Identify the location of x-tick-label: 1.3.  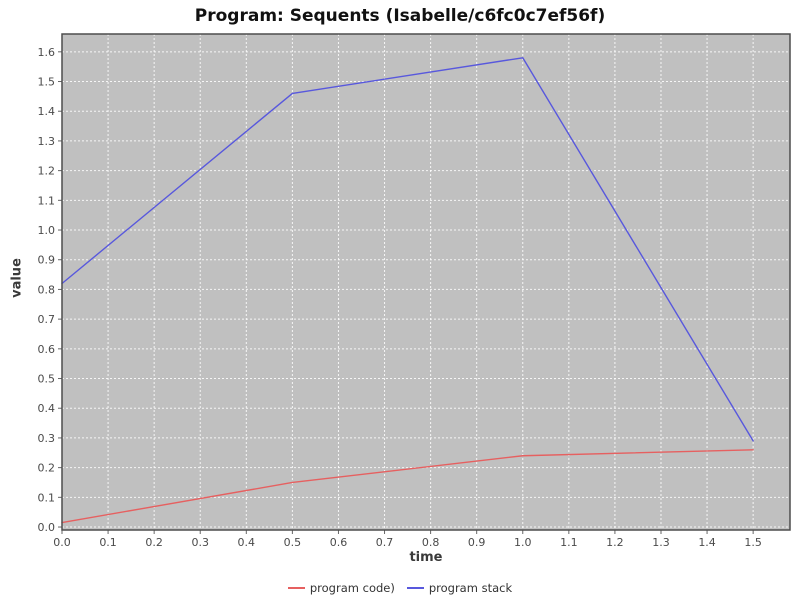
(661, 542).